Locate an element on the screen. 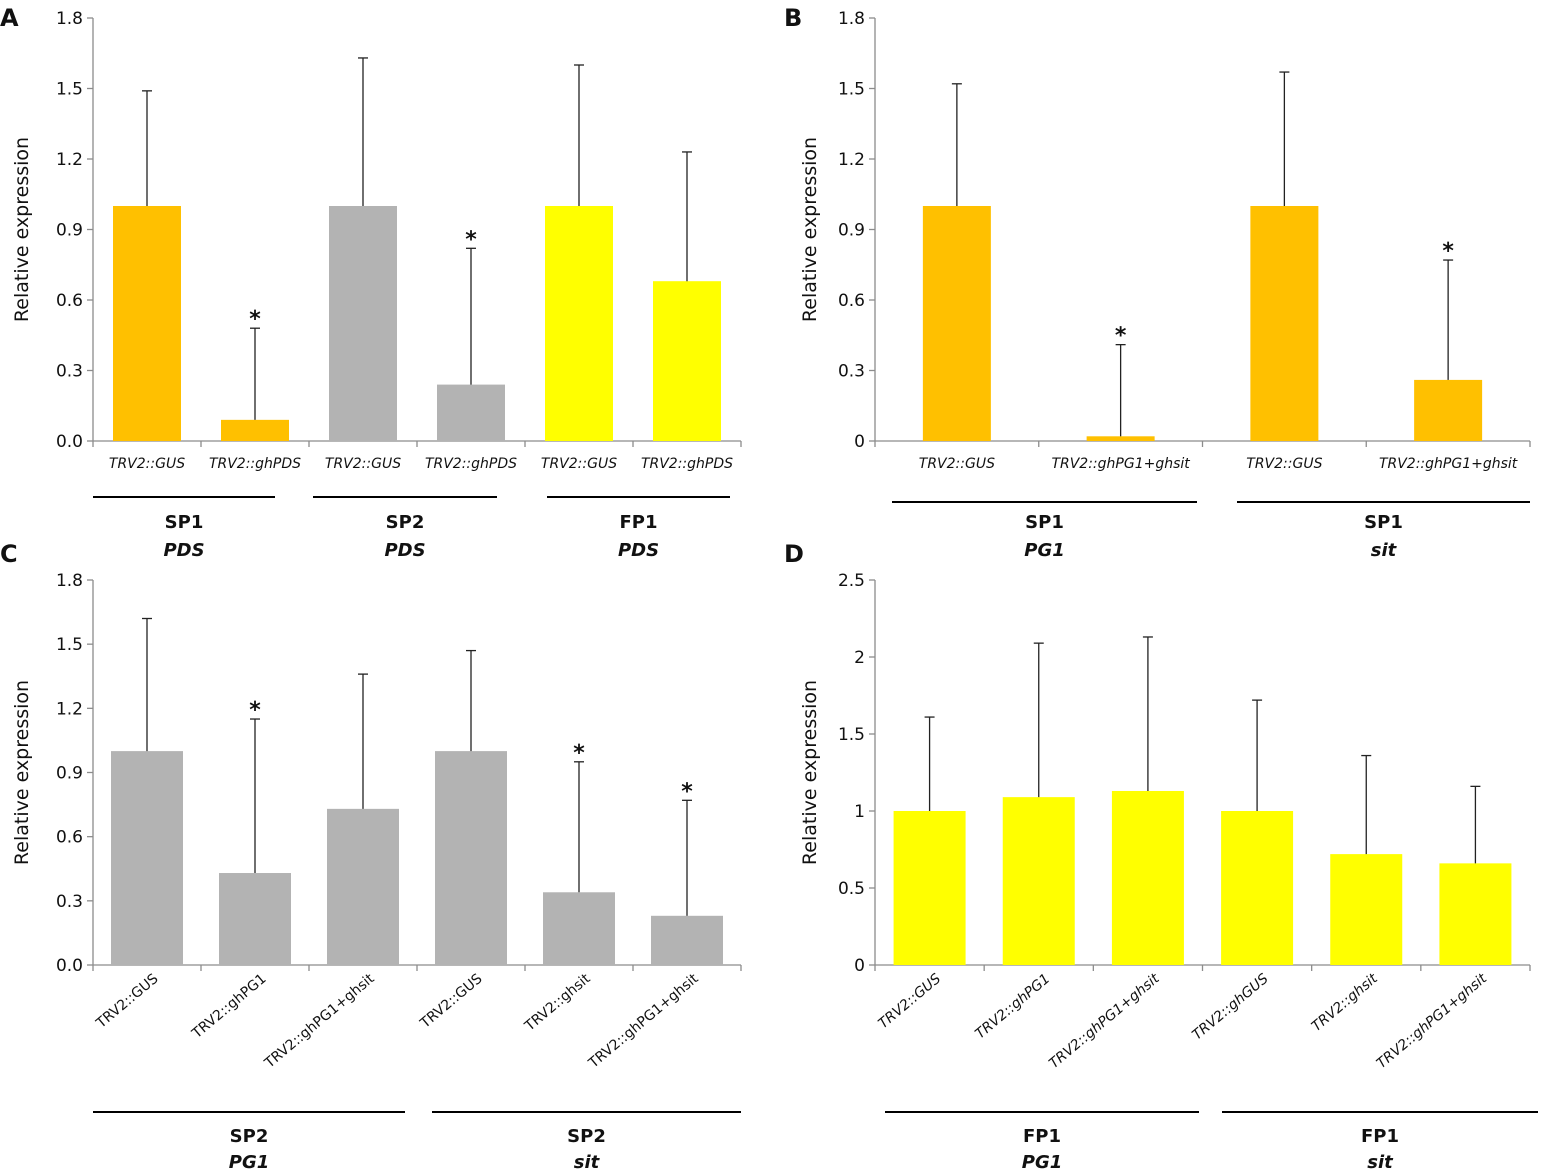  y-tick-label: 2 is located at coordinates (859, 658).